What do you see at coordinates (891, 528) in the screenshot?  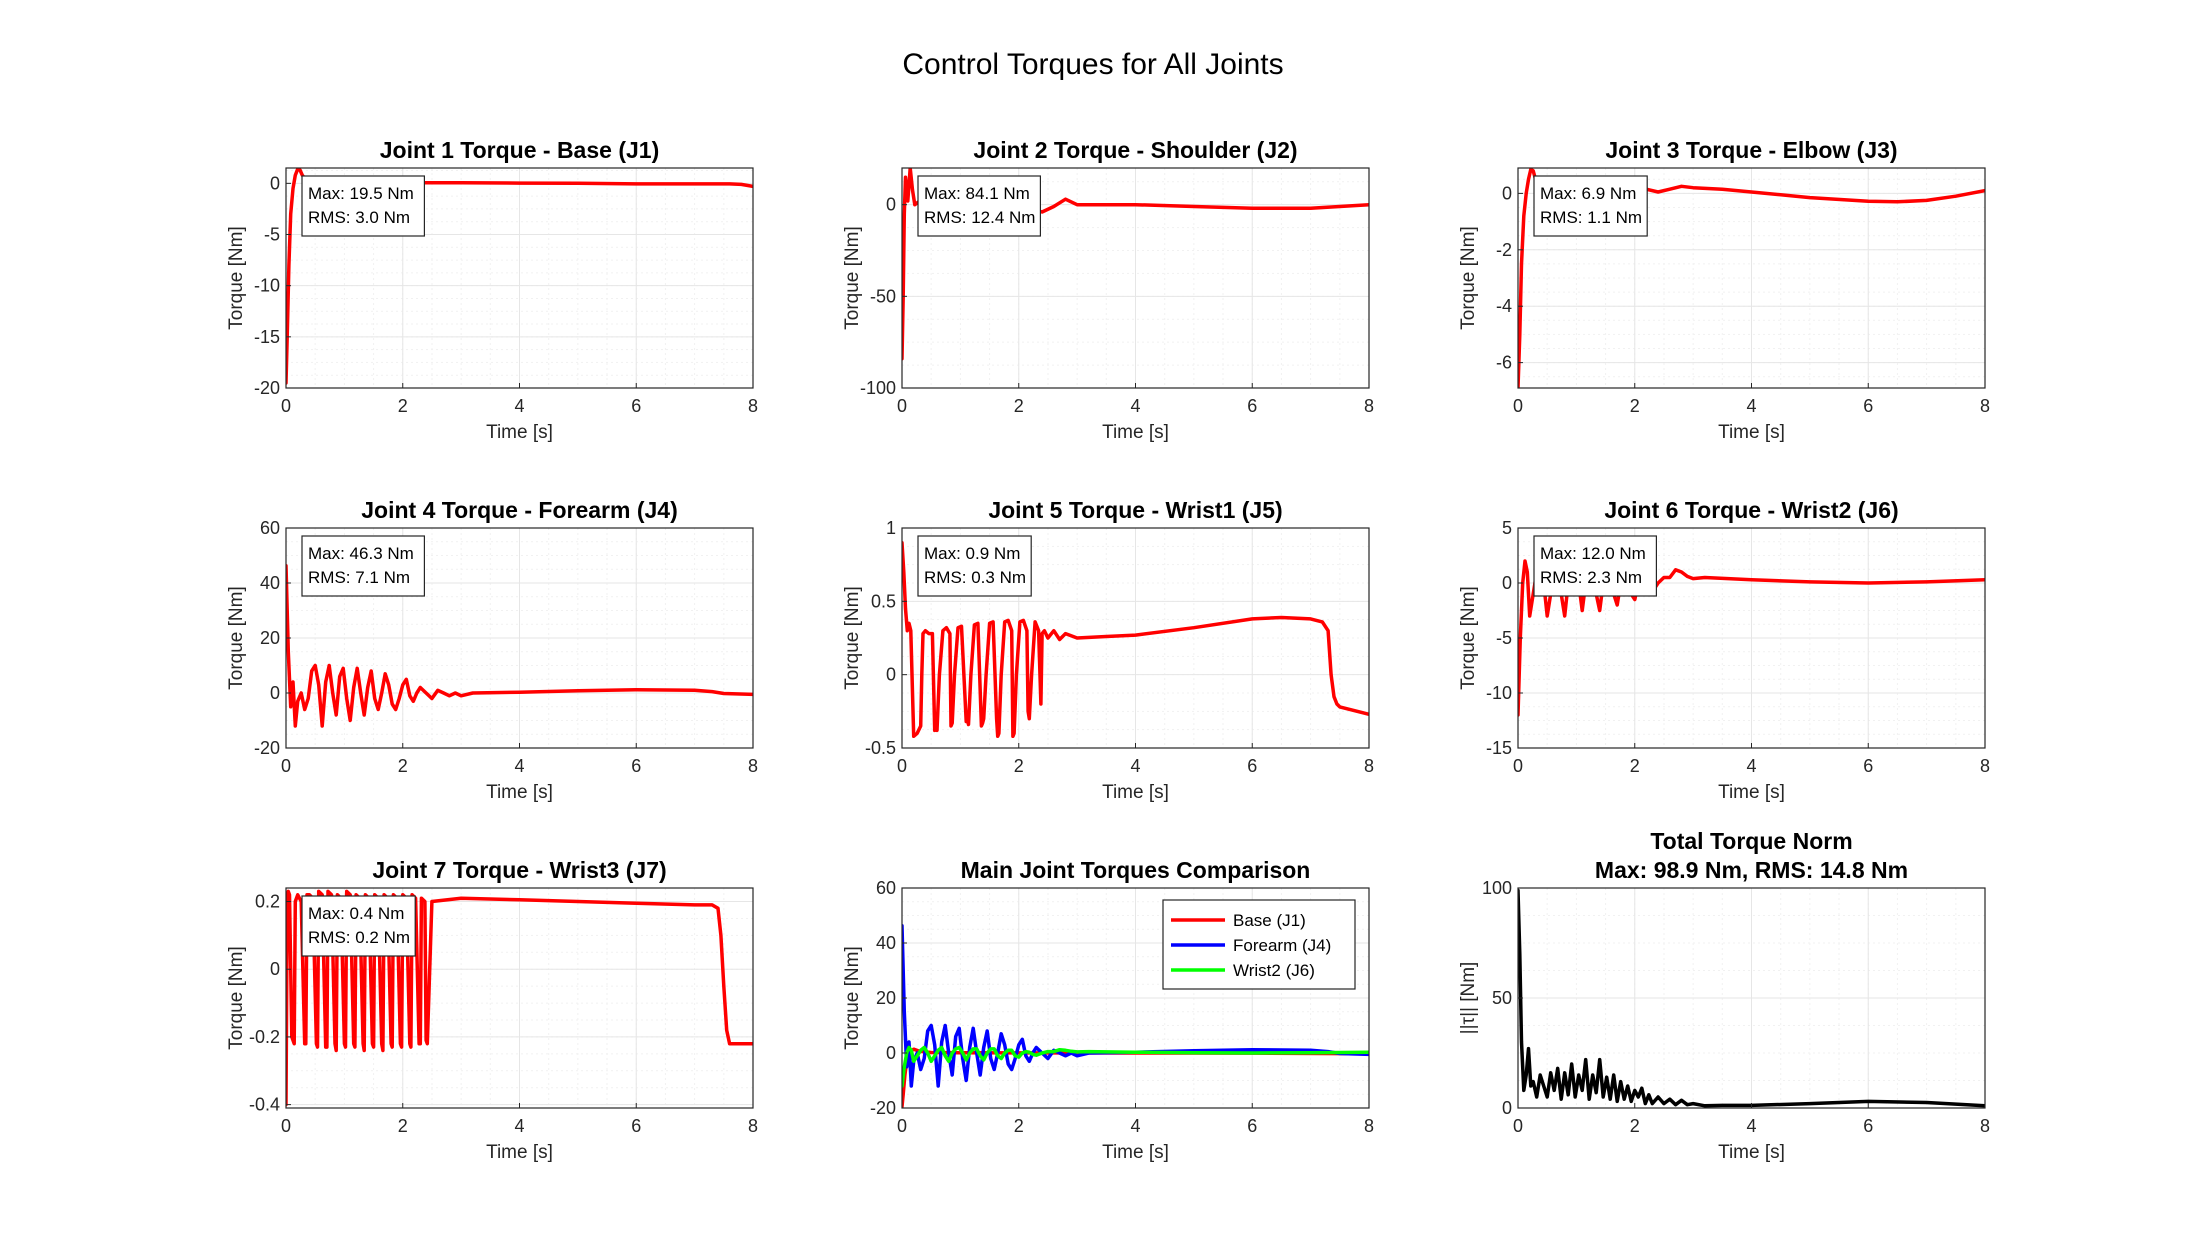 I see `y-tick-label: 1` at bounding box center [891, 528].